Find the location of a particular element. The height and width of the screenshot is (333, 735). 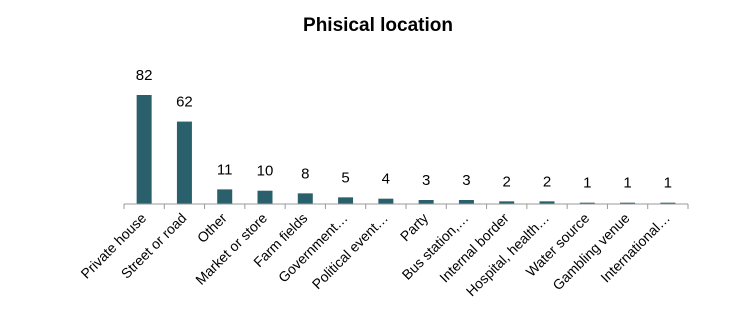

data-label: 8 is located at coordinates (305, 173).